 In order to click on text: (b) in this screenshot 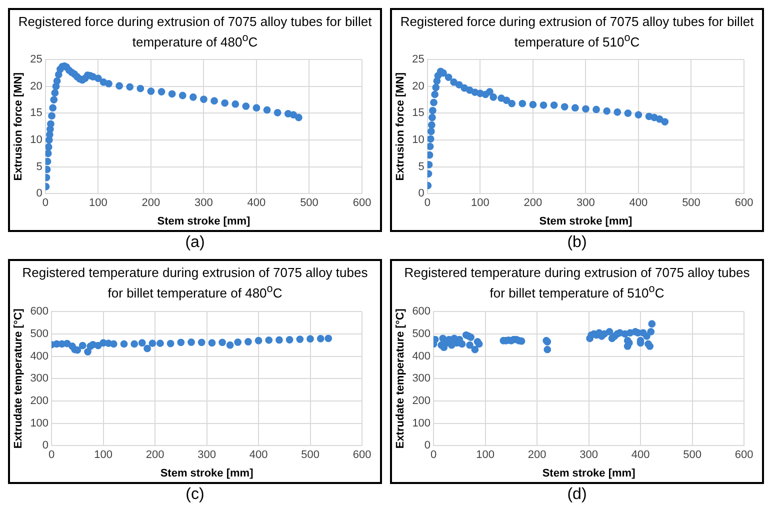, I will do `click(577, 243)`.